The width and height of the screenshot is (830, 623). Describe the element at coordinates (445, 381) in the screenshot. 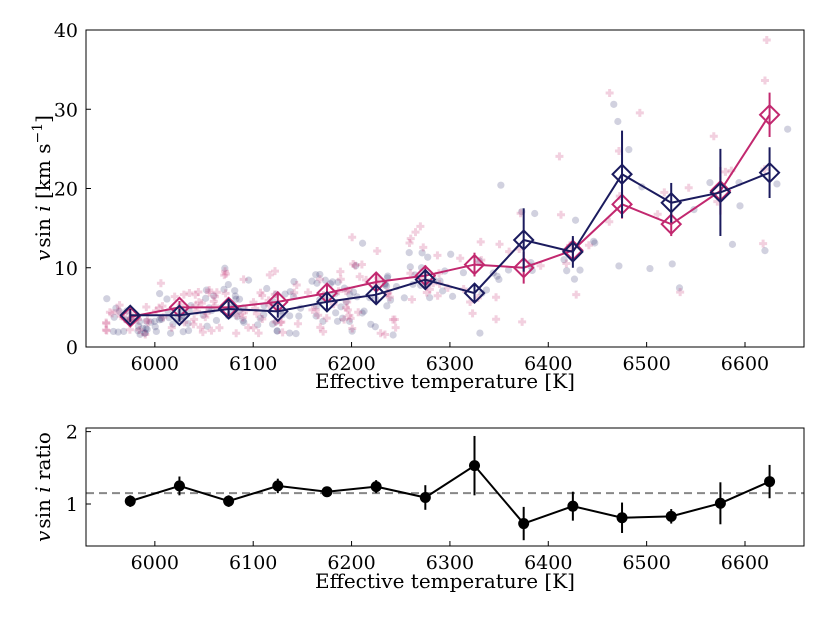

I see `top-x-axis-label: Effective temperature [K]` at that location.